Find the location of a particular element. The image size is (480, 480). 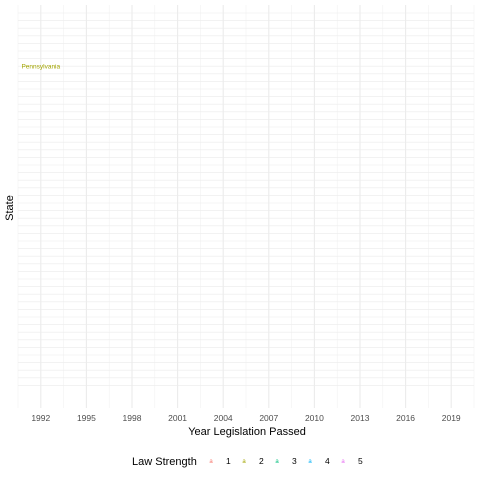

legend-label: 3 is located at coordinates (294, 461).